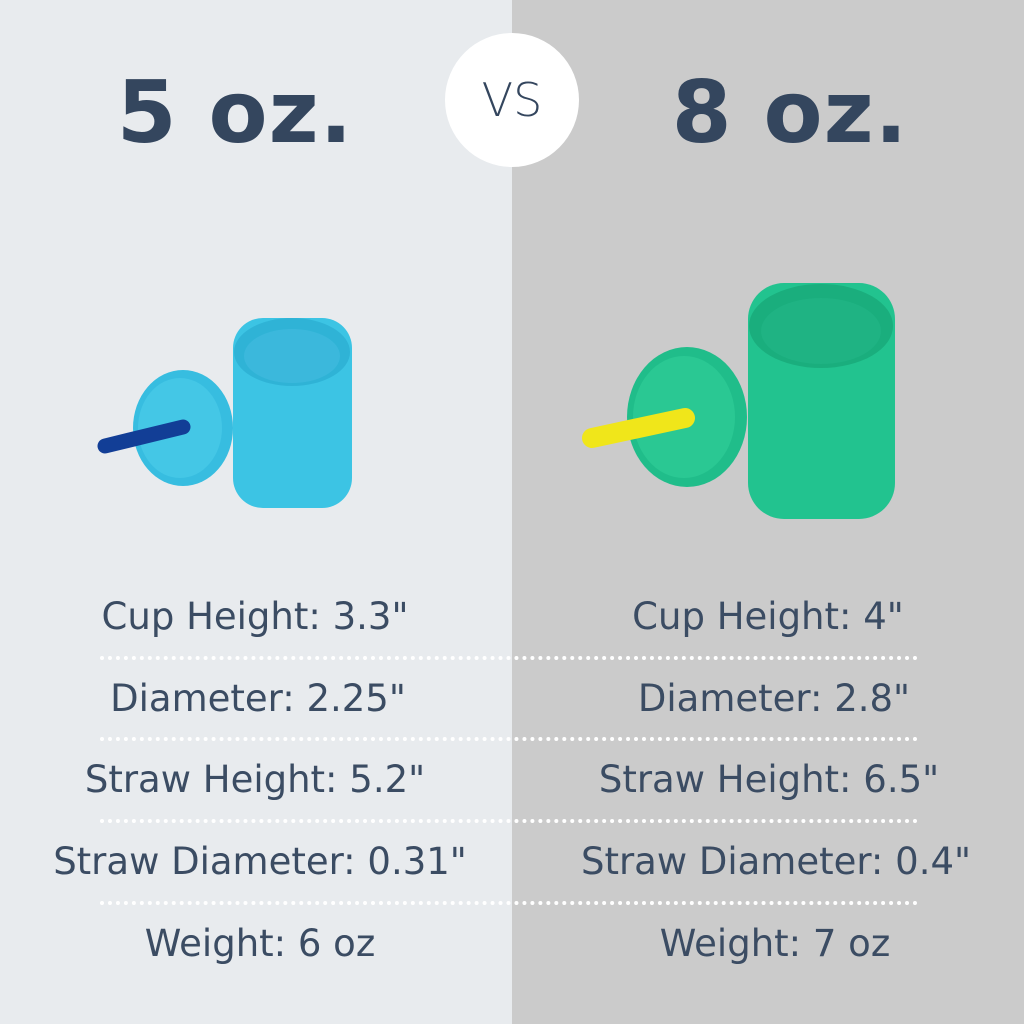 This screenshot has width=1024, height=1024. Describe the element at coordinates (790, 113) in the screenshot. I see `right-title: 8 oz.` at that location.